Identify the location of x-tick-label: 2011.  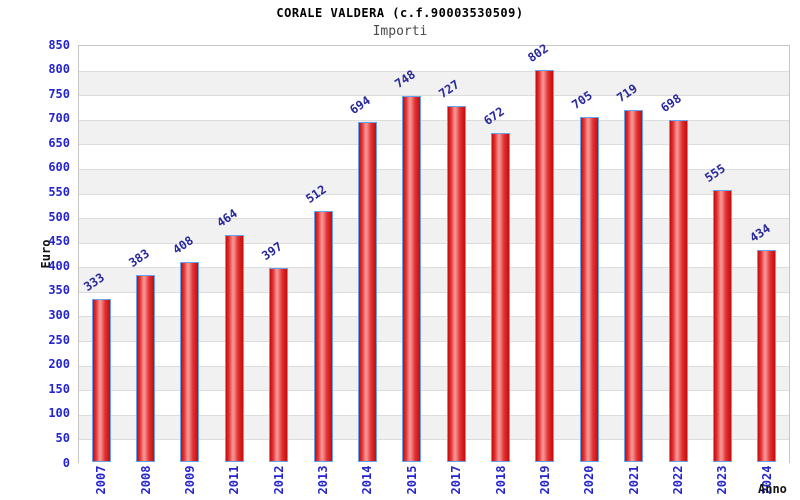
(234, 480).